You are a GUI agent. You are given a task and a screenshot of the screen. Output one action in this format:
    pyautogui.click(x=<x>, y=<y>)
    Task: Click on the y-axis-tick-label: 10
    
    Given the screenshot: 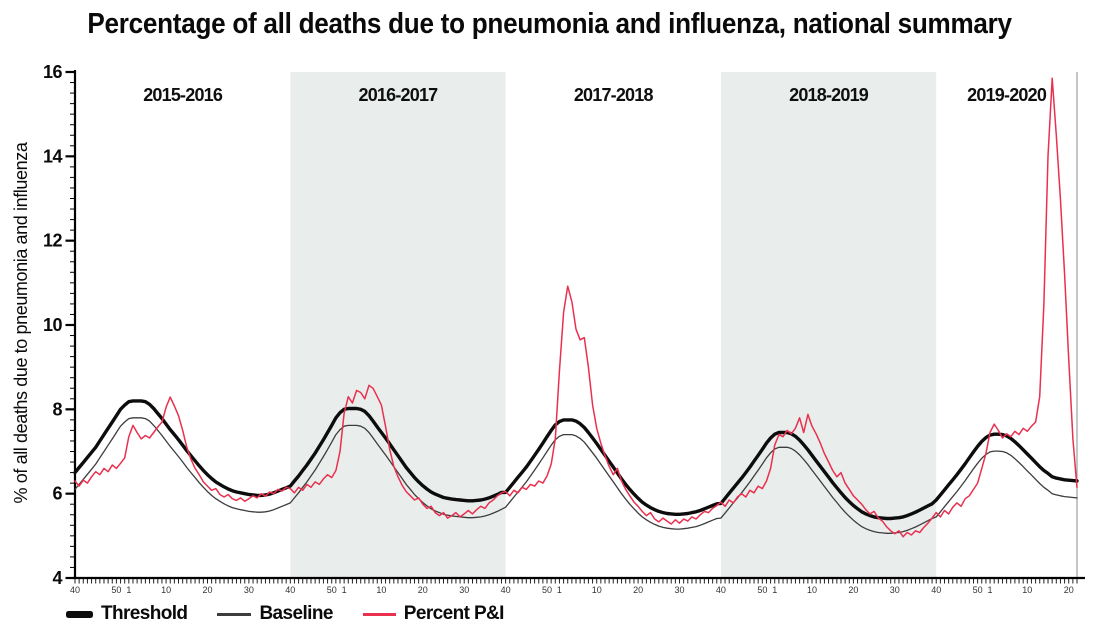 What is the action you would take?
    pyautogui.click(x=53, y=325)
    